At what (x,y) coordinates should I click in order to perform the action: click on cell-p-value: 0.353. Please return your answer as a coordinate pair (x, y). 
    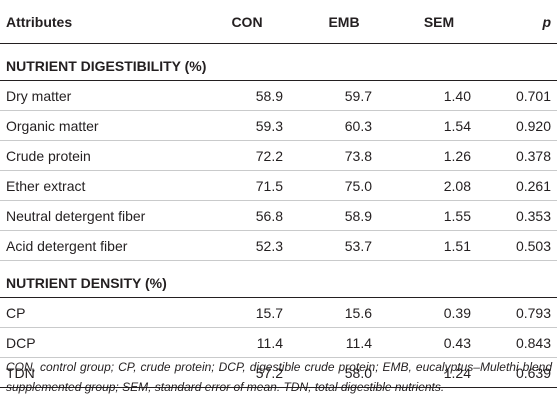
    Looking at the image, I should click on (520, 215).